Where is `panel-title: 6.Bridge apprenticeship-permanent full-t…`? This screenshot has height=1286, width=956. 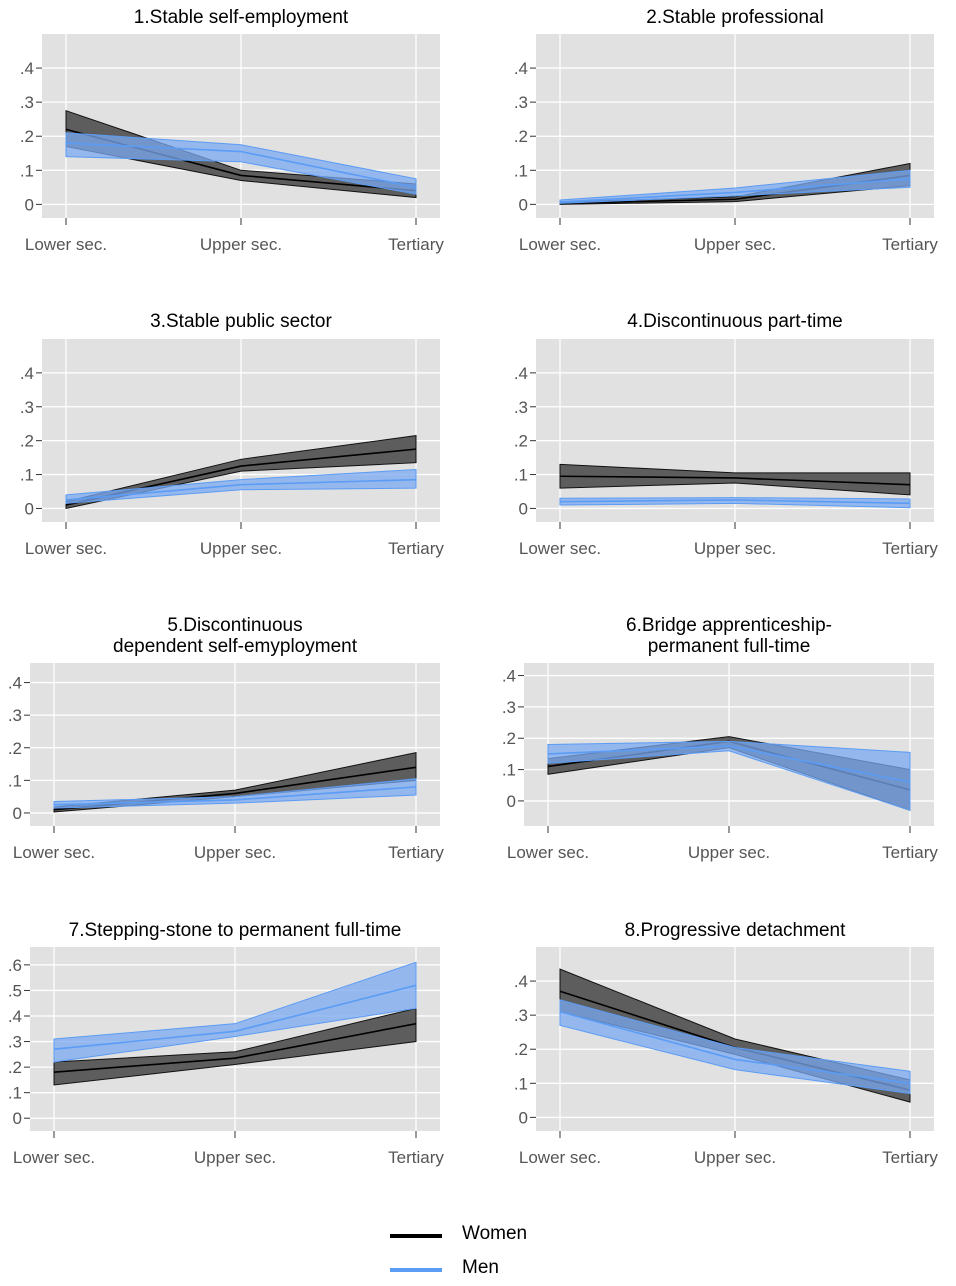 panel-title: 6.Bridge apprenticeship-permanent full-t… is located at coordinates (729, 636).